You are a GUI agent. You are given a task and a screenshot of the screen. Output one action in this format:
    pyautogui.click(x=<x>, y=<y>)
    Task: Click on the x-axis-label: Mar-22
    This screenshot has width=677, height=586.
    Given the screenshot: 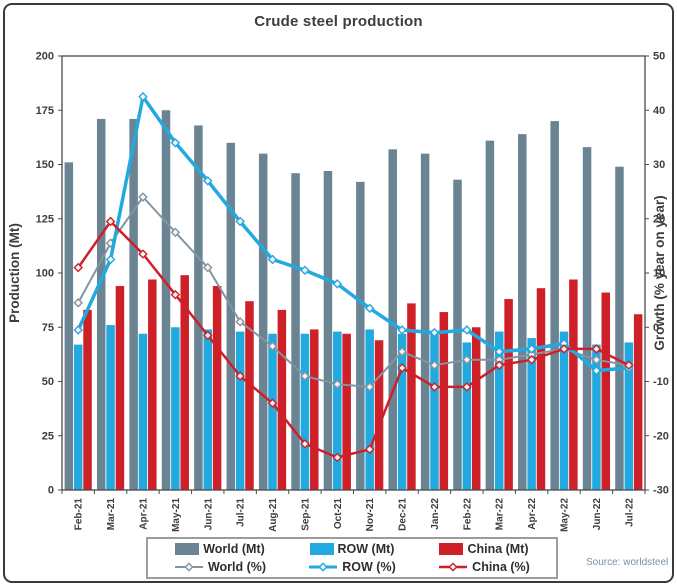 What is the action you would take?
    pyautogui.click(x=500, y=514)
    